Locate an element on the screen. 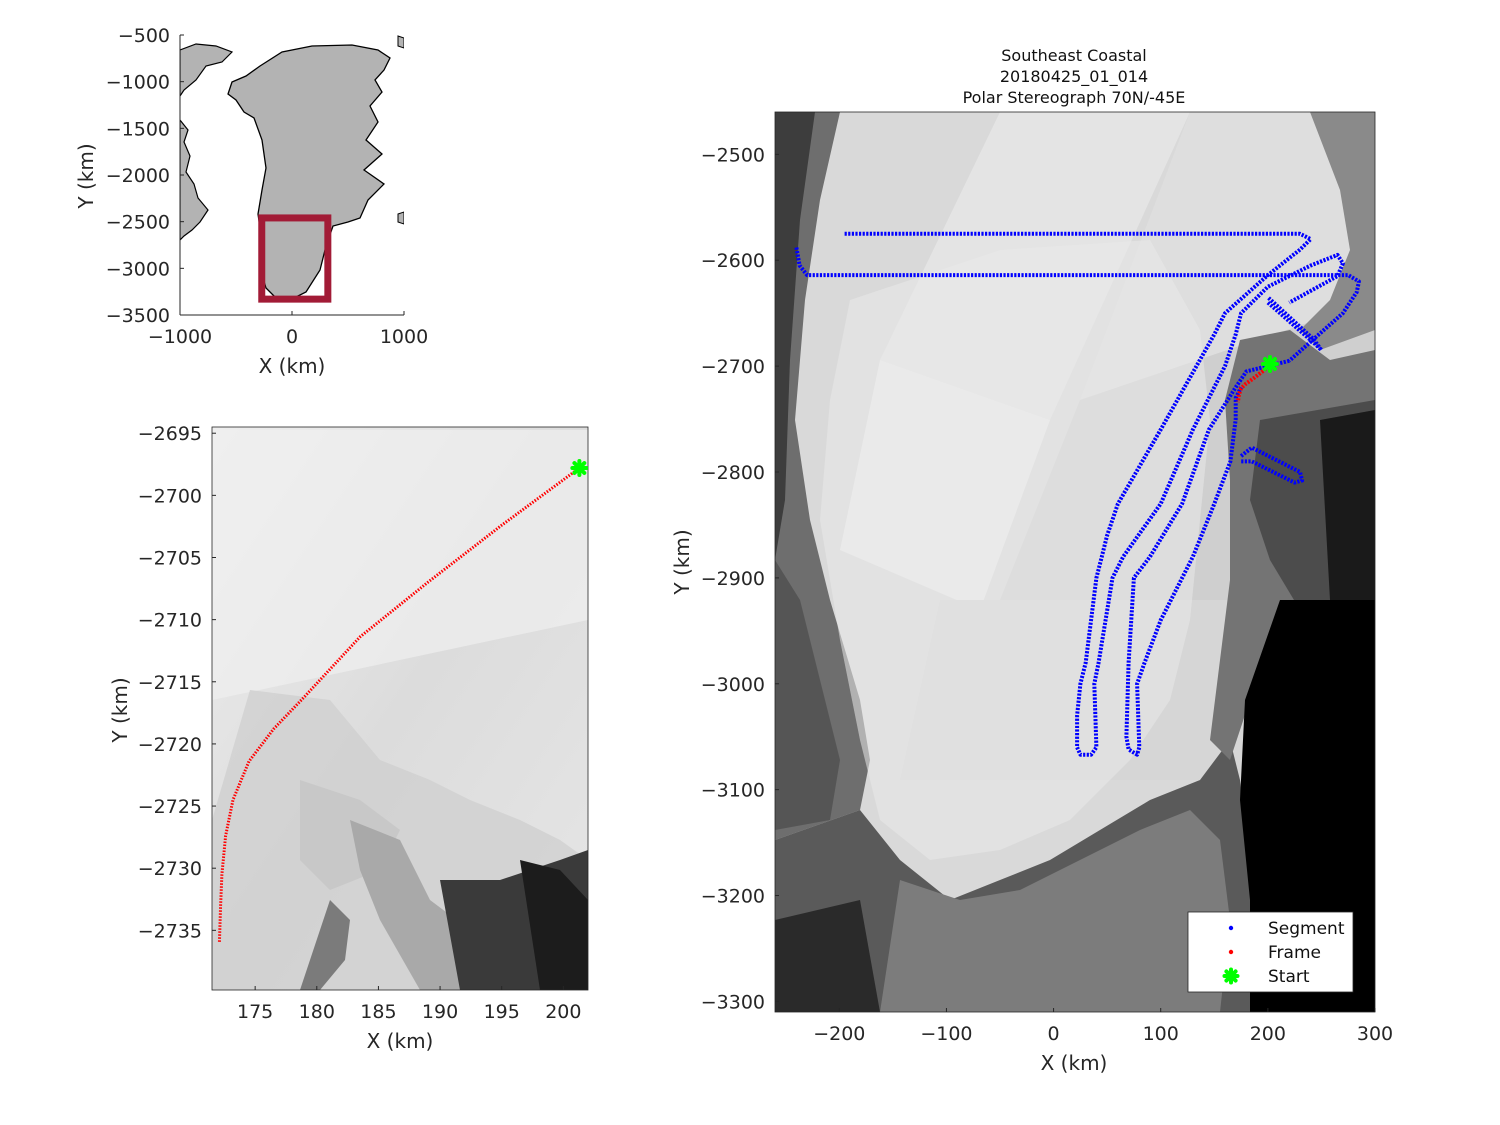 This screenshot has height=1125, width=1500. frame-zoom-x-label: X (km) is located at coordinates (400, 1041).